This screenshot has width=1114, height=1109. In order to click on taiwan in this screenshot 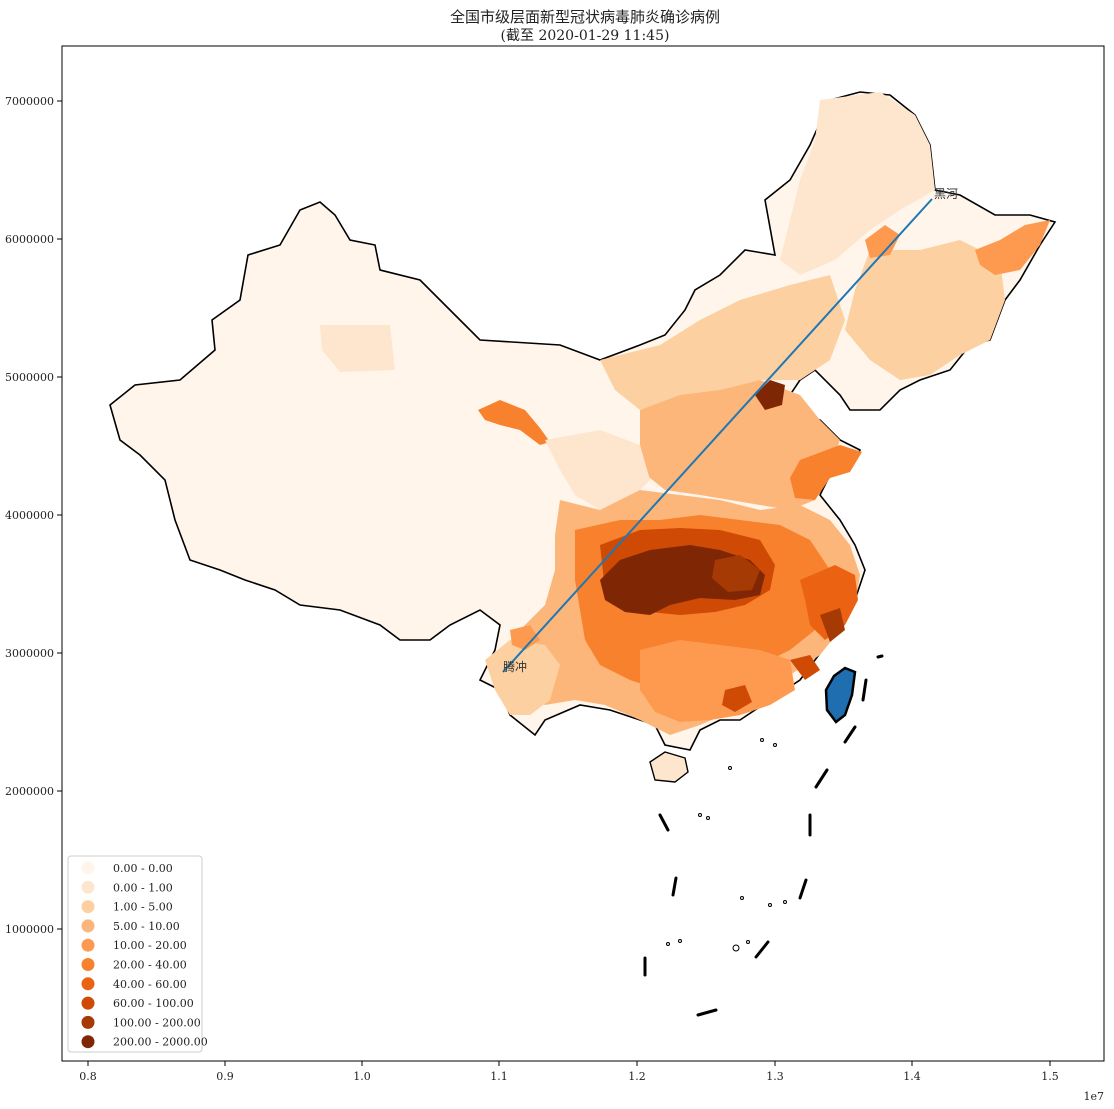, I will do `click(840, 695)`.